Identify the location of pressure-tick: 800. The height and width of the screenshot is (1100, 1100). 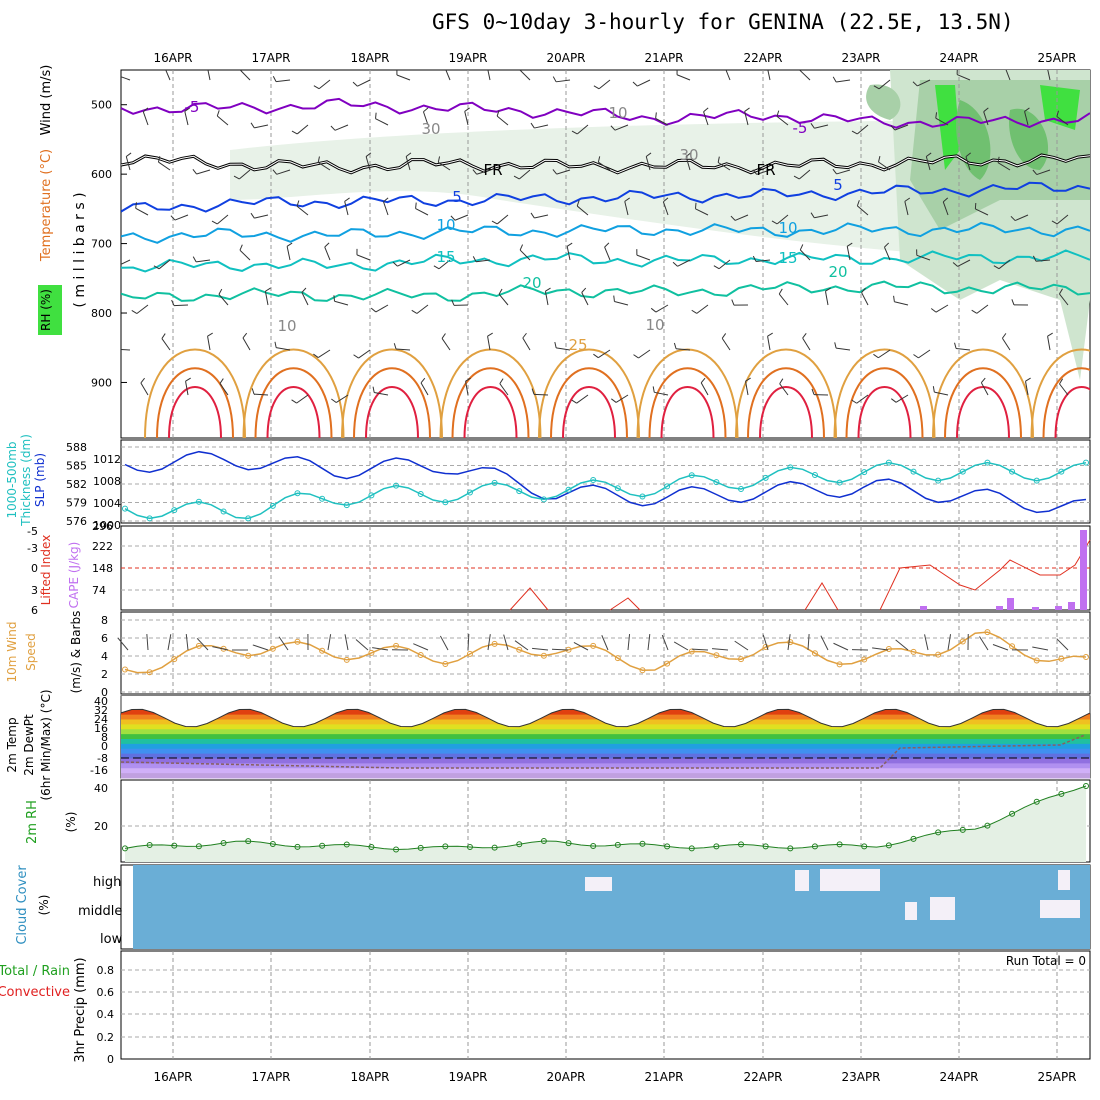
(101, 313).